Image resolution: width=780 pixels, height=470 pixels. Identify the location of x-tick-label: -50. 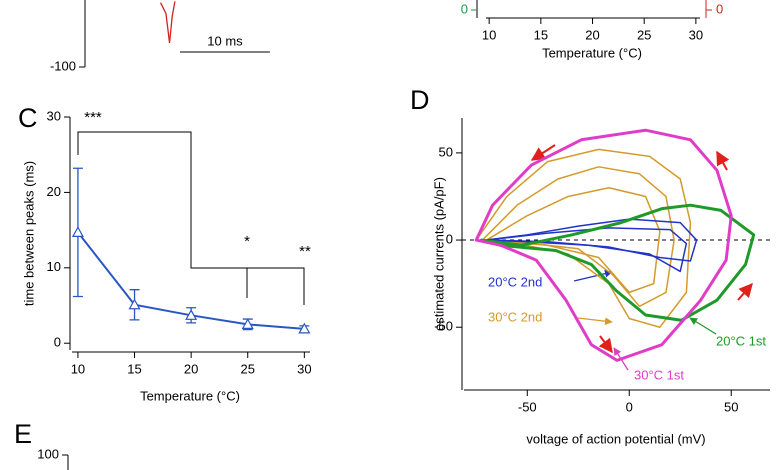
(527, 406).